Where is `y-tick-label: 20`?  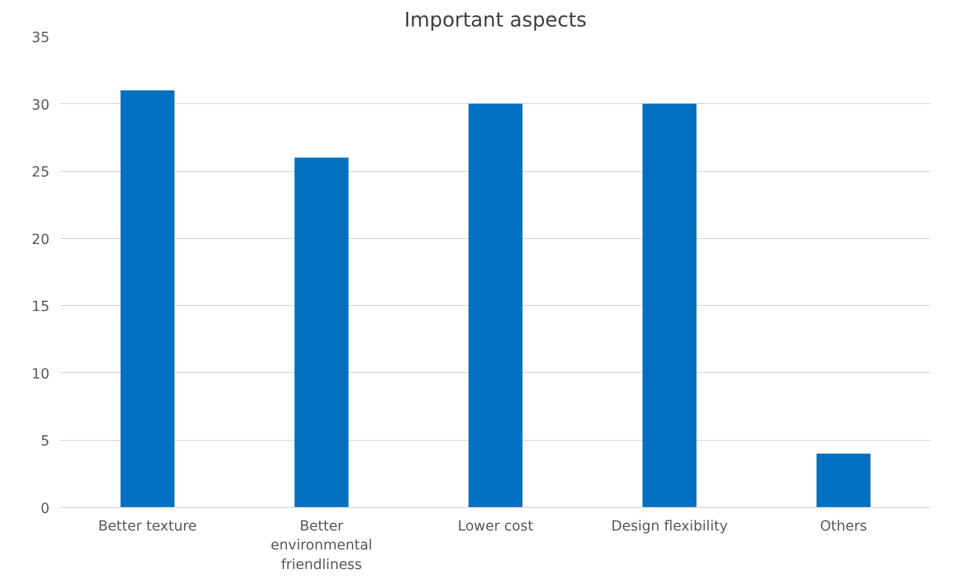 y-tick-label: 20 is located at coordinates (41, 240).